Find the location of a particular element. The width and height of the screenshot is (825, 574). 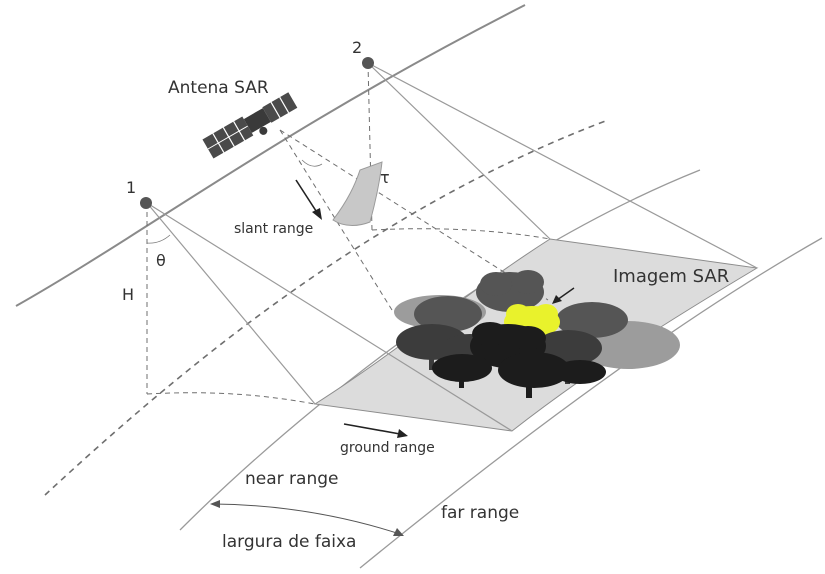

antenna-label: Antena SAR is located at coordinates (218, 88).